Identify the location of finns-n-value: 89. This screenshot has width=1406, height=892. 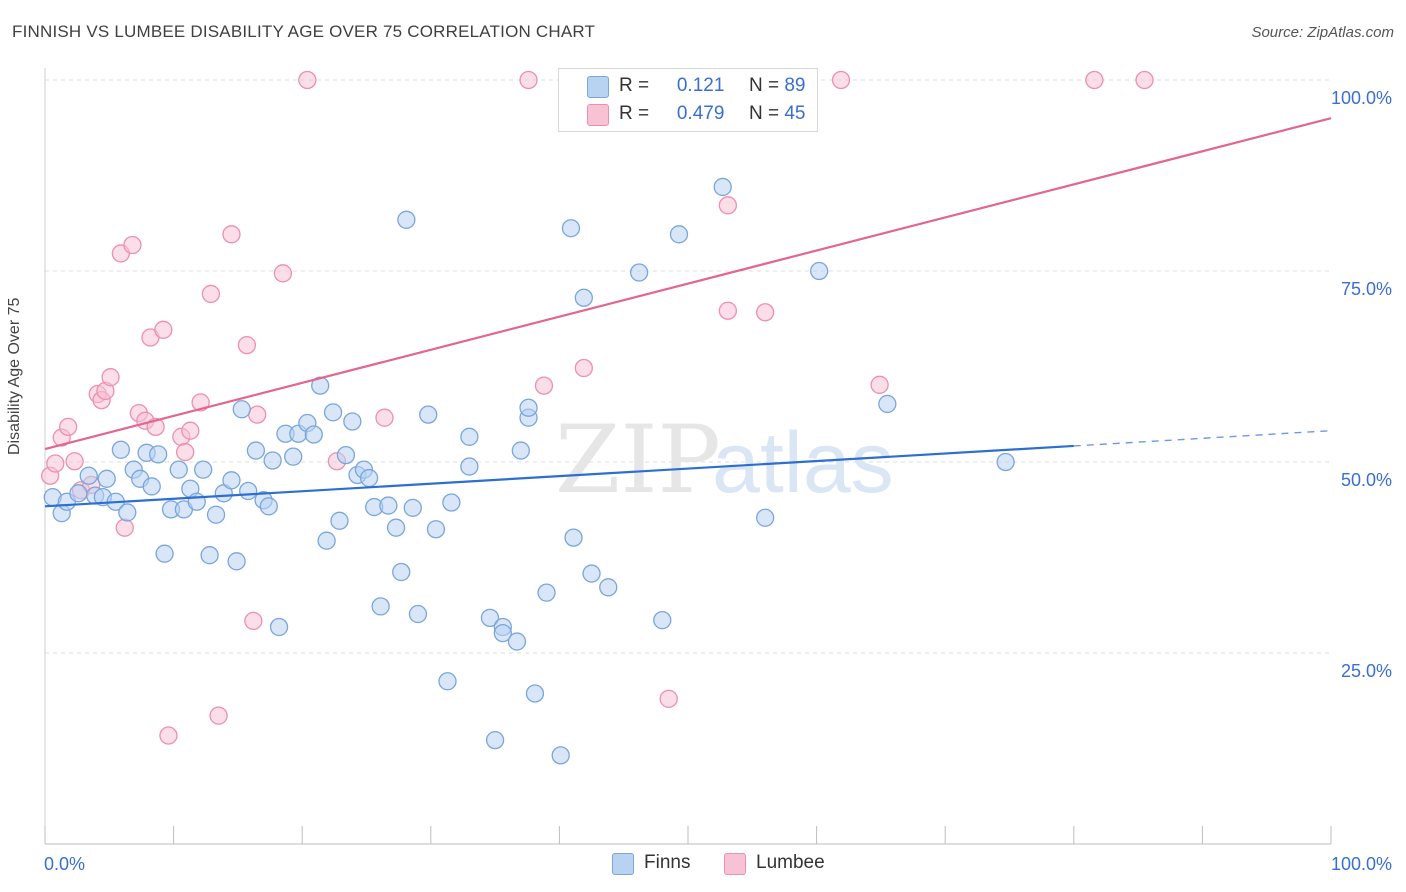
(795, 85).